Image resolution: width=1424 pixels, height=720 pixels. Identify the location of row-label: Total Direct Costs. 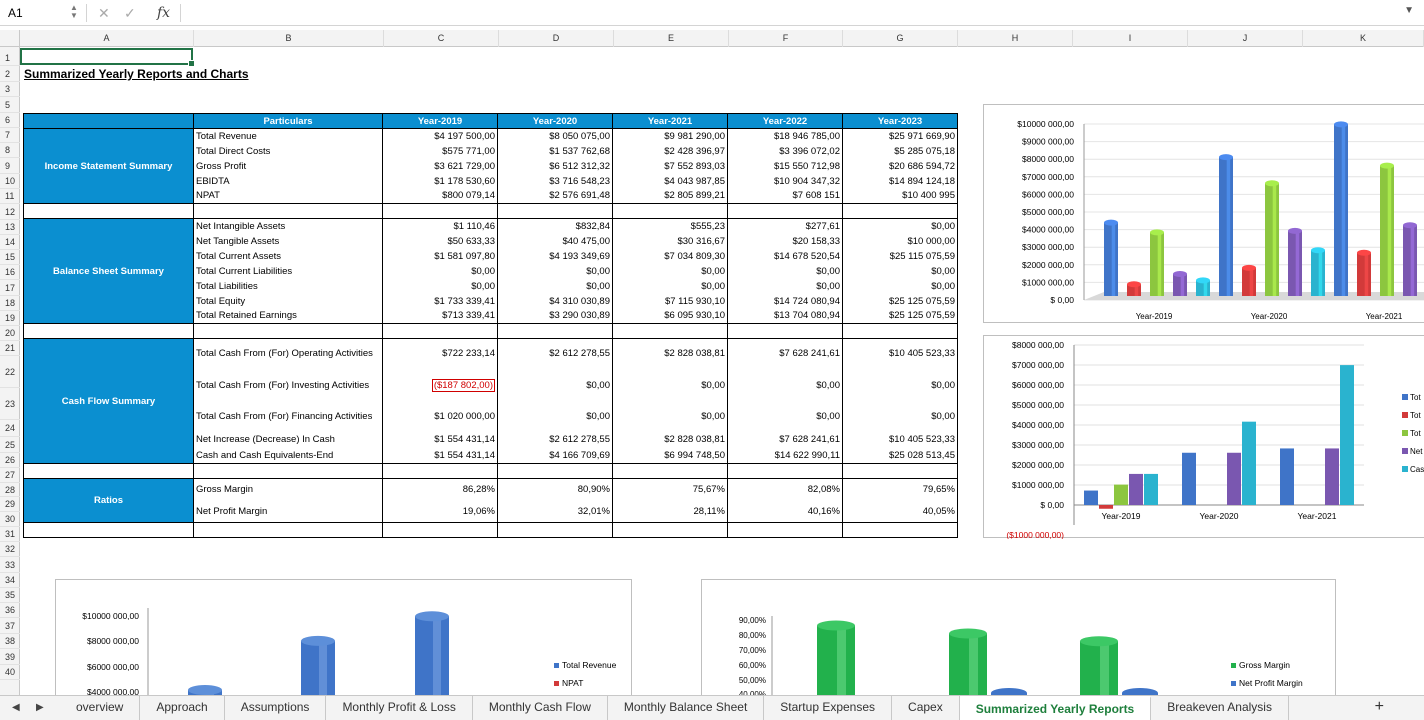
(288, 151).